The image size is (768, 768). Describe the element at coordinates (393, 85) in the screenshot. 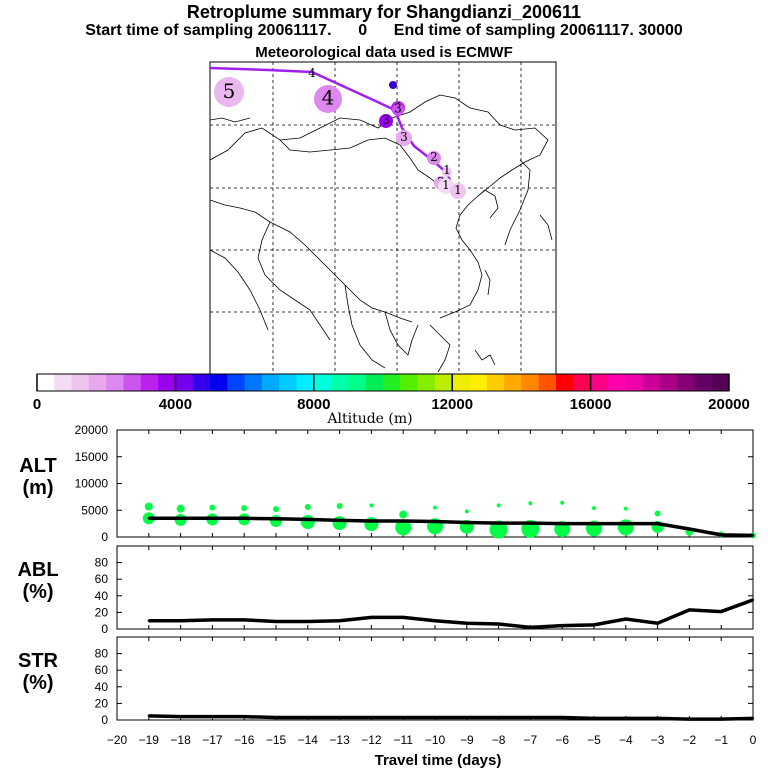

I see `receptor-start-marker` at that location.